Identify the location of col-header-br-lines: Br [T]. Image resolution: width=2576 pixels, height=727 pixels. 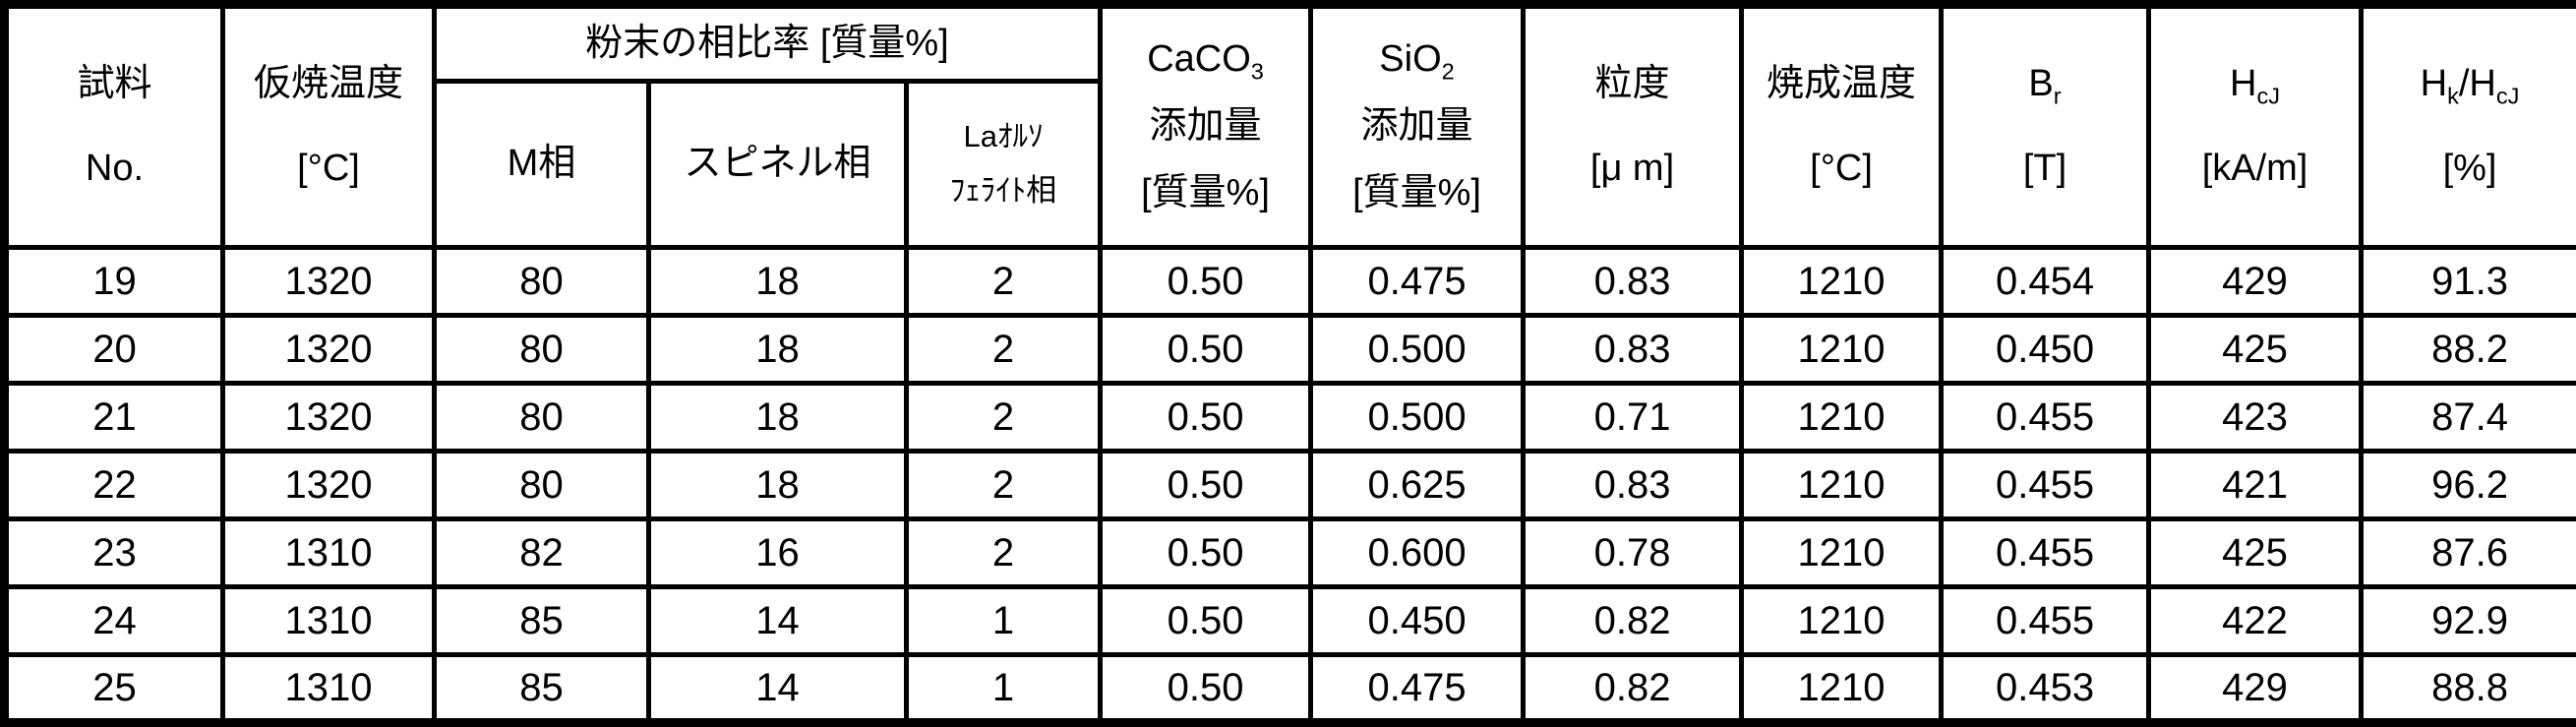
(2045, 127).